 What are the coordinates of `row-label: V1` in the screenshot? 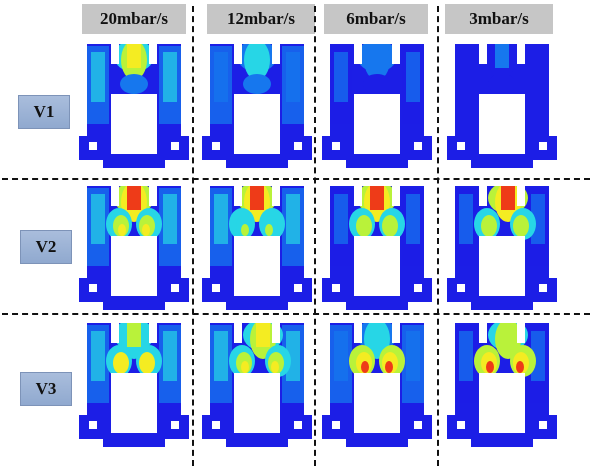 It's located at (44, 112).